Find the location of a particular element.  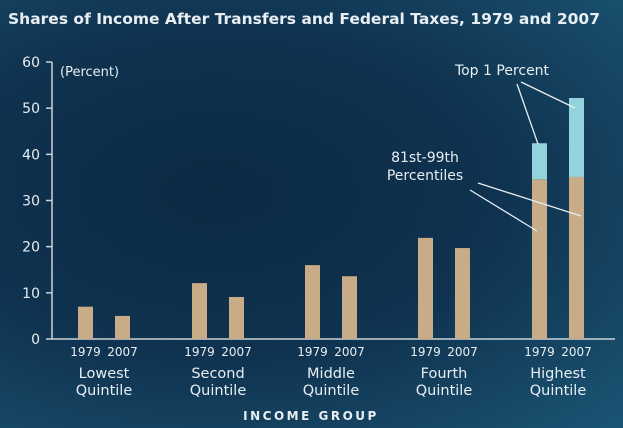

annotation-81-99-percentiles: Percentiles is located at coordinates (425, 176).